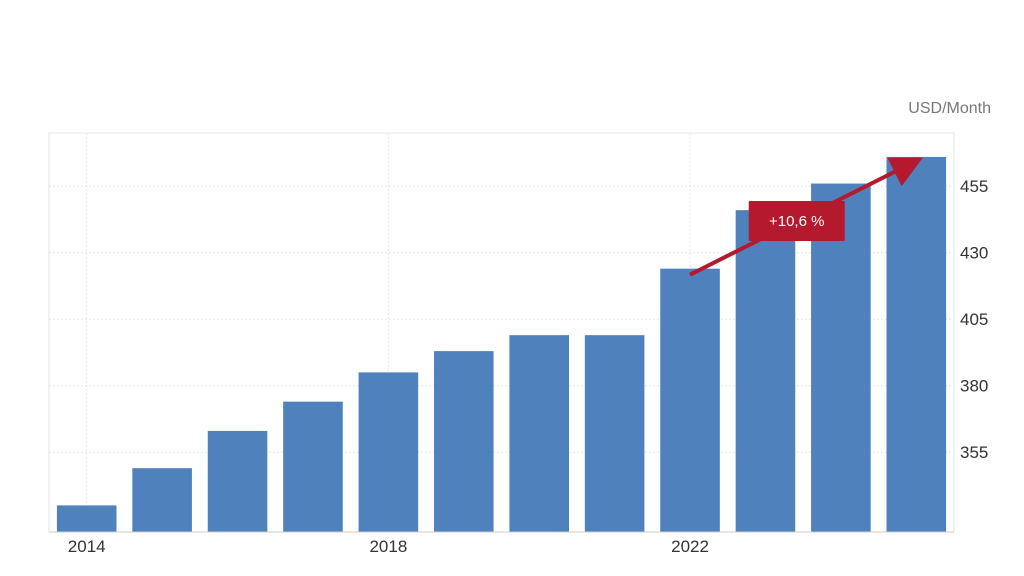 The width and height of the screenshot is (1024, 576). I want to click on y-tick-label: 430, so click(974, 253).